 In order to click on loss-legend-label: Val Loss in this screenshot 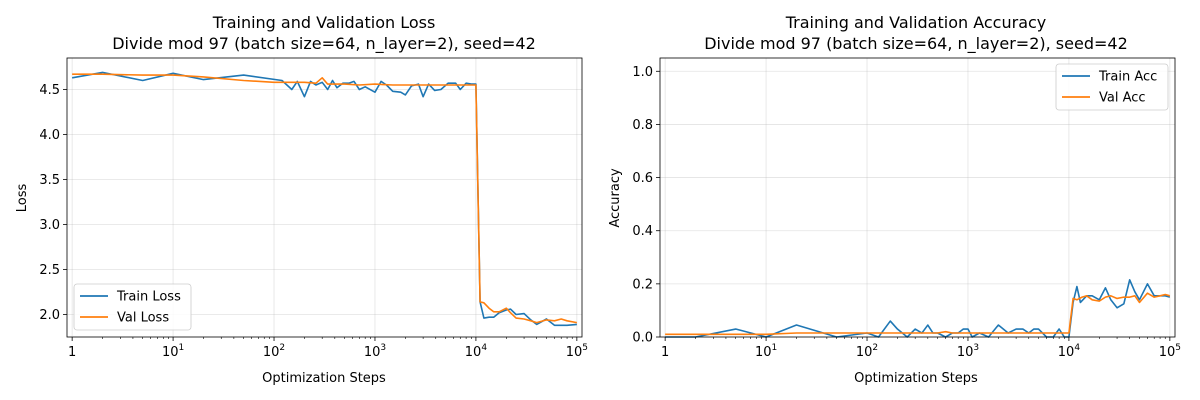, I will do `click(143, 318)`.